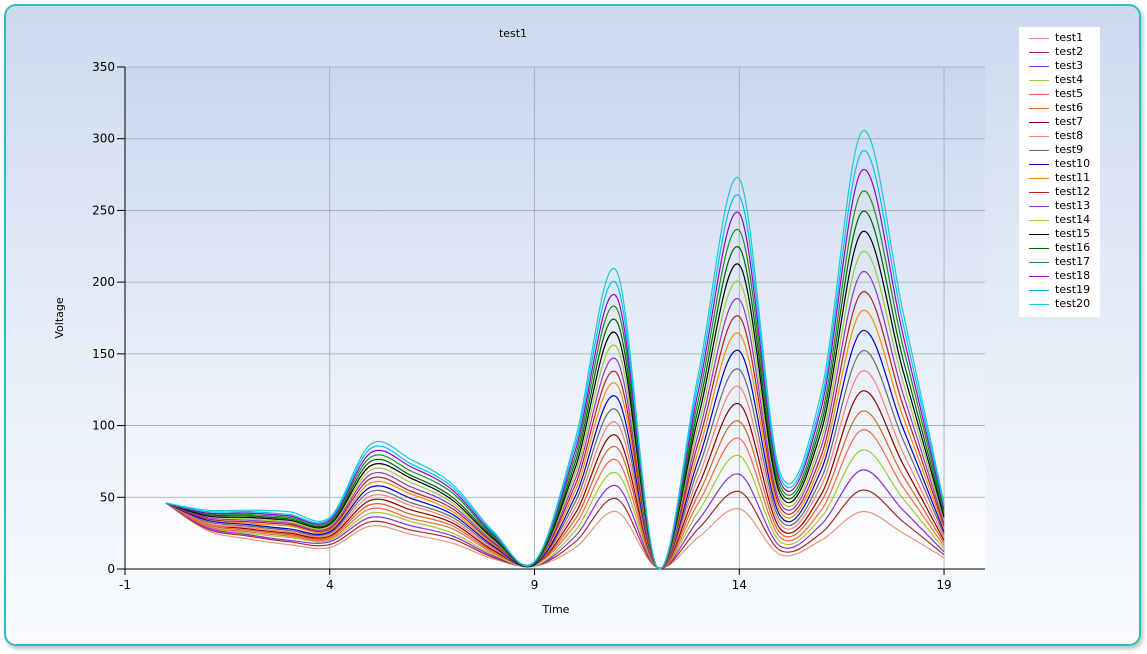 Image resolution: width=1147 pixels, height=654 pixels. What do you see at coordinates (1069, 79) in the screenshot?
I see `legend-label: test4` at bounding box center [1069, 79].